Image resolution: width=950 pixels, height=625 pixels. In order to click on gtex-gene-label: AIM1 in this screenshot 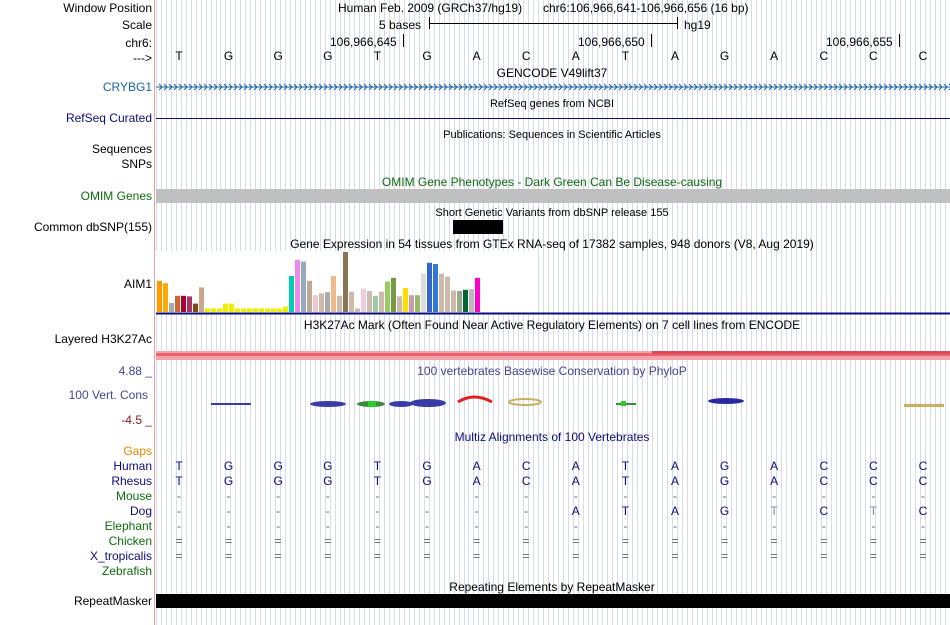, I will do `click(137, 284)`.